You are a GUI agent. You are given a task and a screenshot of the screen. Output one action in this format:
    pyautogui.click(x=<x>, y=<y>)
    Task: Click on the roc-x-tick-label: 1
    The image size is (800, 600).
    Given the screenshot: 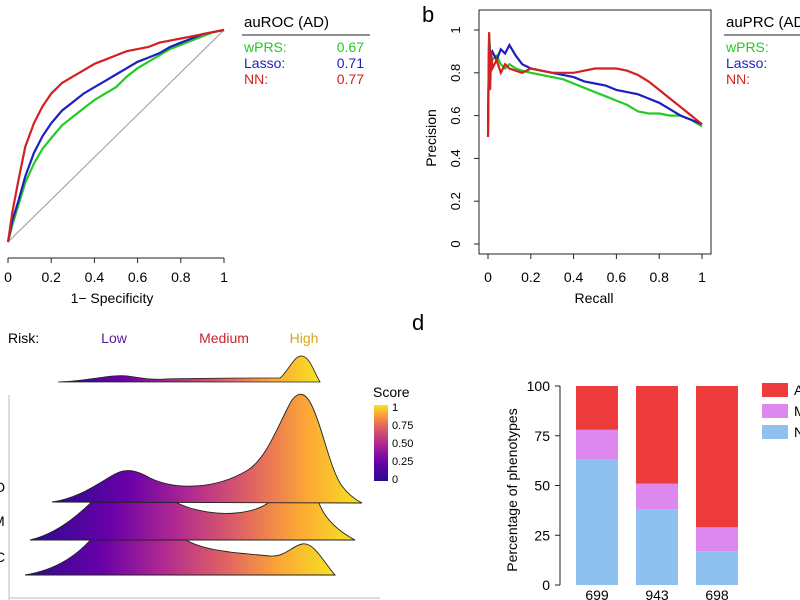 What is the action you would take?
    pyautogui.click(x=224, y=277)
    